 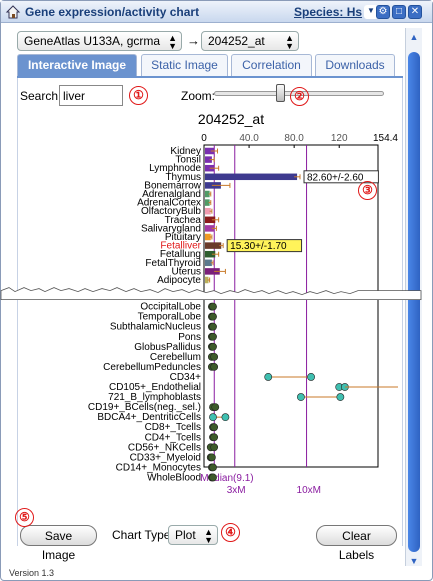 What do you see at coordinates (41, 96) in the screenshot?
I see `search-label: Search:` at bounding box center [41, 96].